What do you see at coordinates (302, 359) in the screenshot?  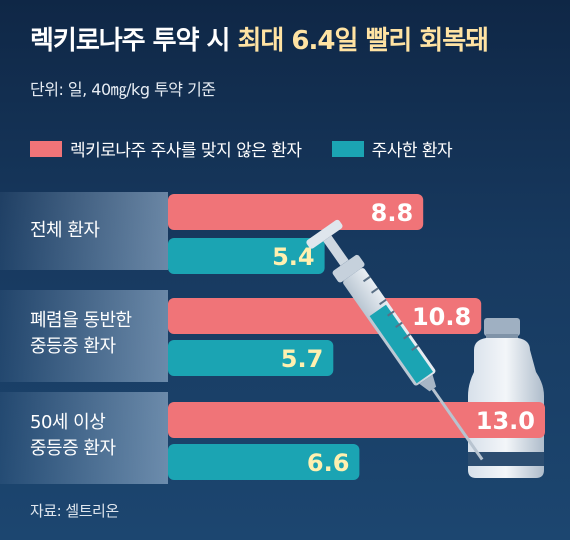 I see `data-label-treated-1: 5.7` at bounding box center [302, 359].